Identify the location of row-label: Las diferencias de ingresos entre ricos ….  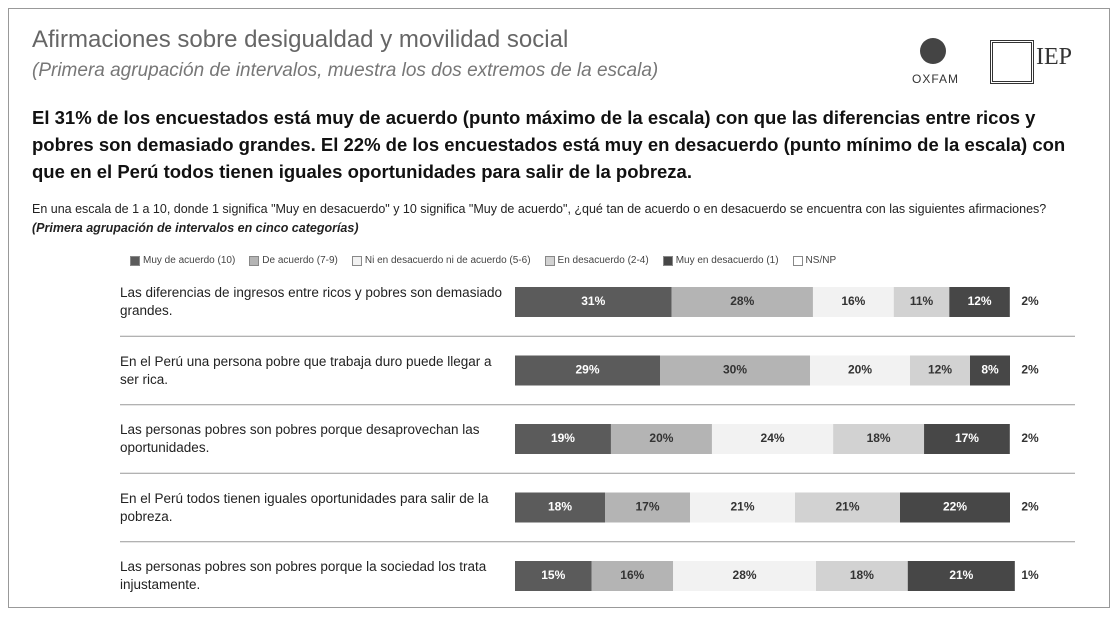
(311, 301).